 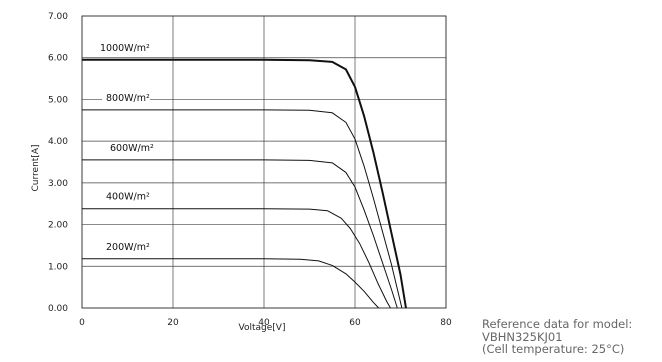 I want to click on series-label: 600W/m², so click(x=132, y=148).